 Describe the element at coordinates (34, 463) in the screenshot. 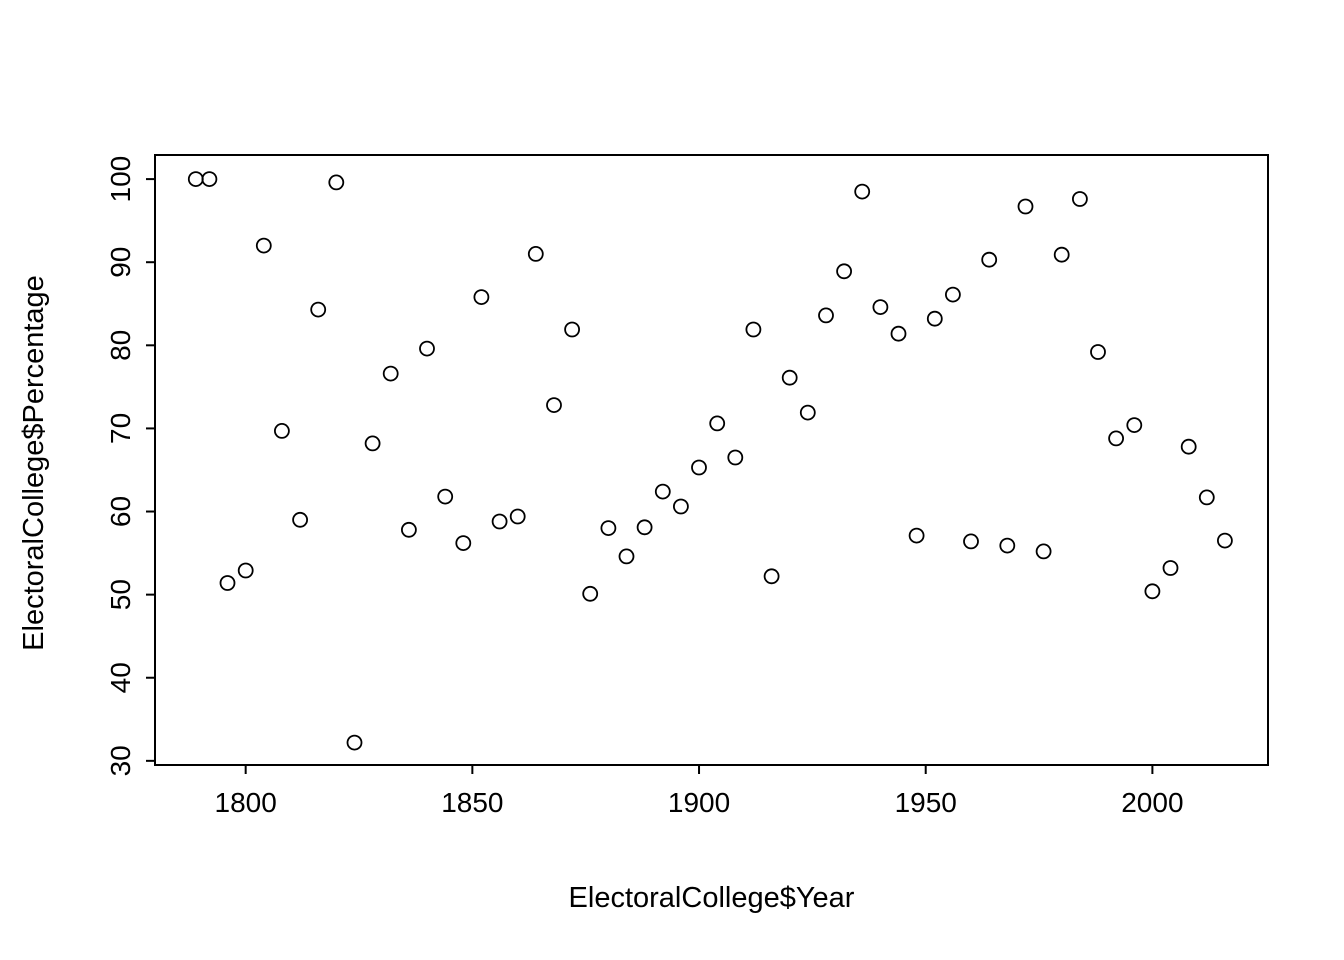

I see `y-axis-label: ElectoralCollege$Percentage` at that location.